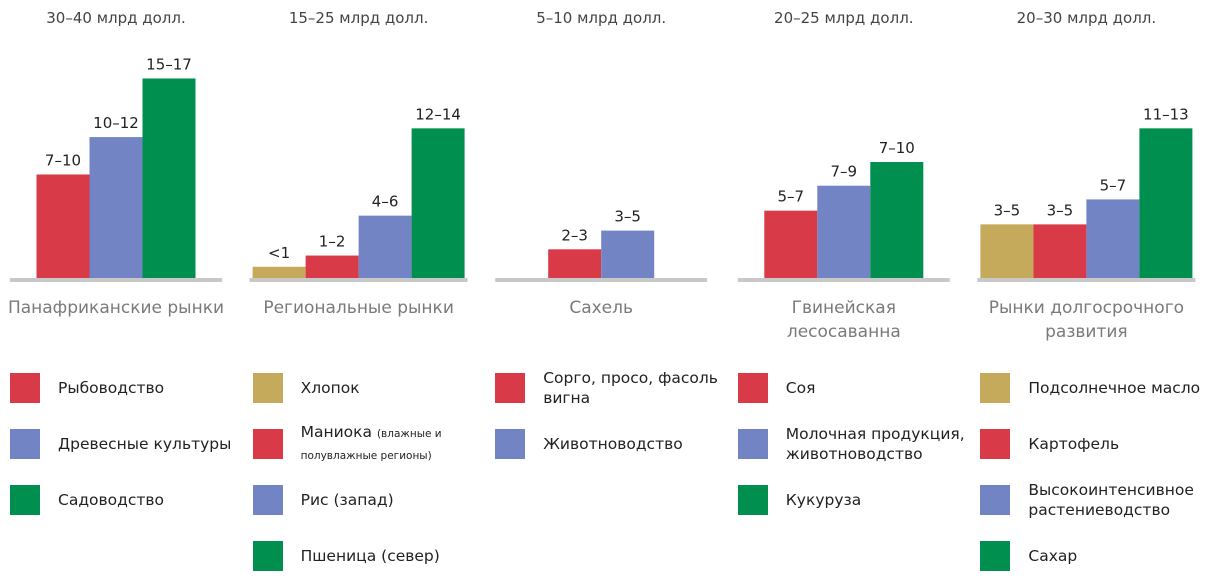 This screenshot has width=1214, height=584. I want to click on legend-label: Соя, so click(800, 388).